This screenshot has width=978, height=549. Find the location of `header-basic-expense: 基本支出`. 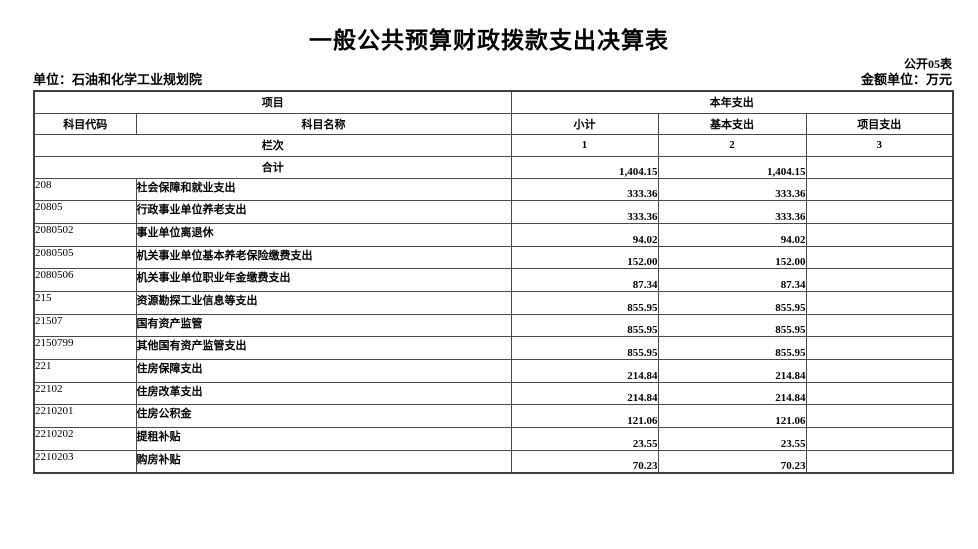

header-basic-expense: 基本支出 is located at coordinates (732, 123).